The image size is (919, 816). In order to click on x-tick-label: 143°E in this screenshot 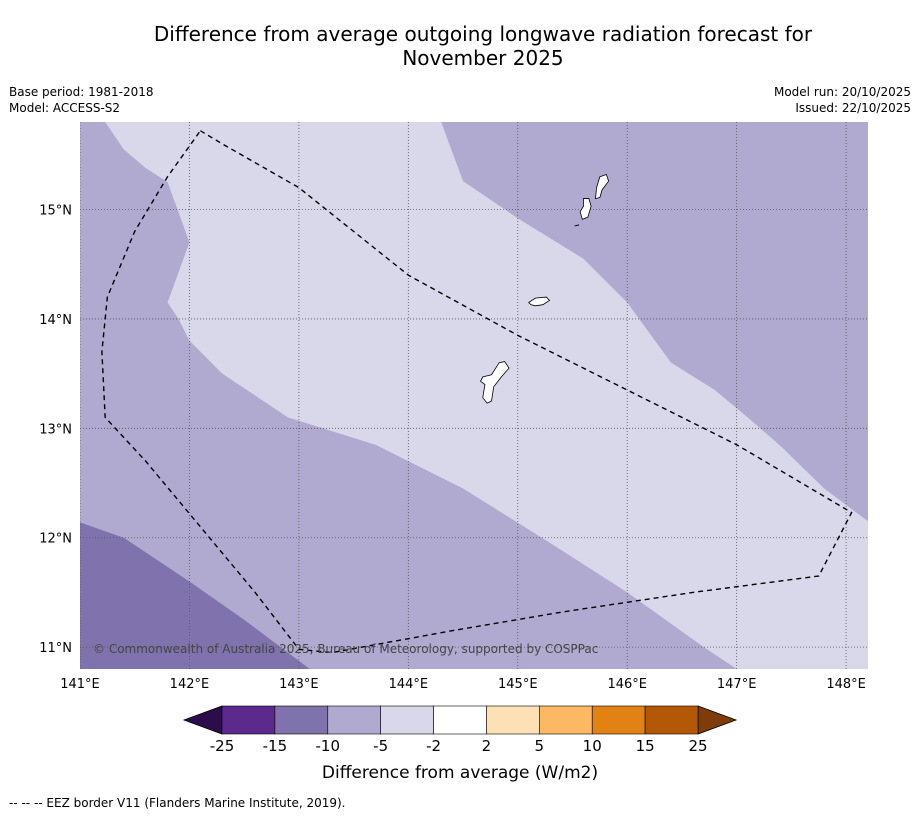, I will do `click(299, 684)`.